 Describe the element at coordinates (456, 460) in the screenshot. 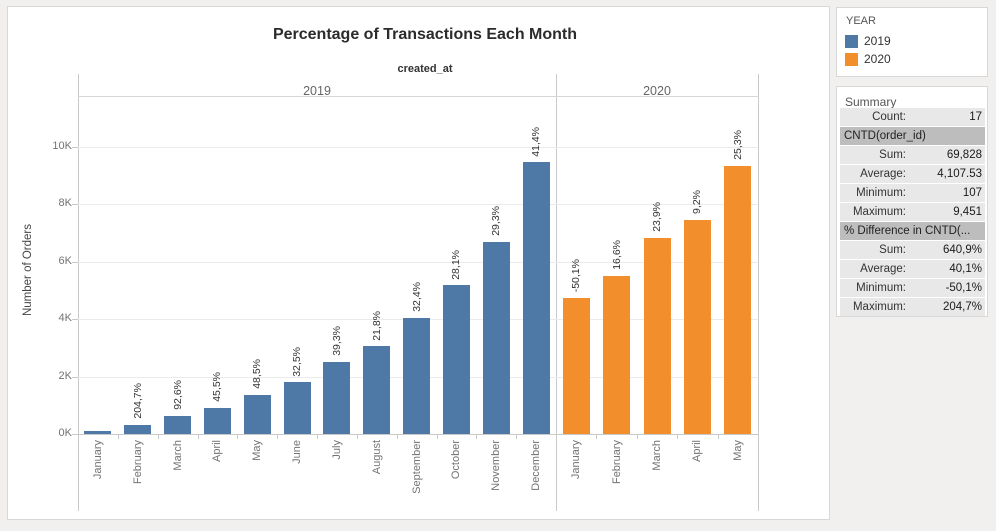

I see `x-axis-label-2019-October: October` at that location.